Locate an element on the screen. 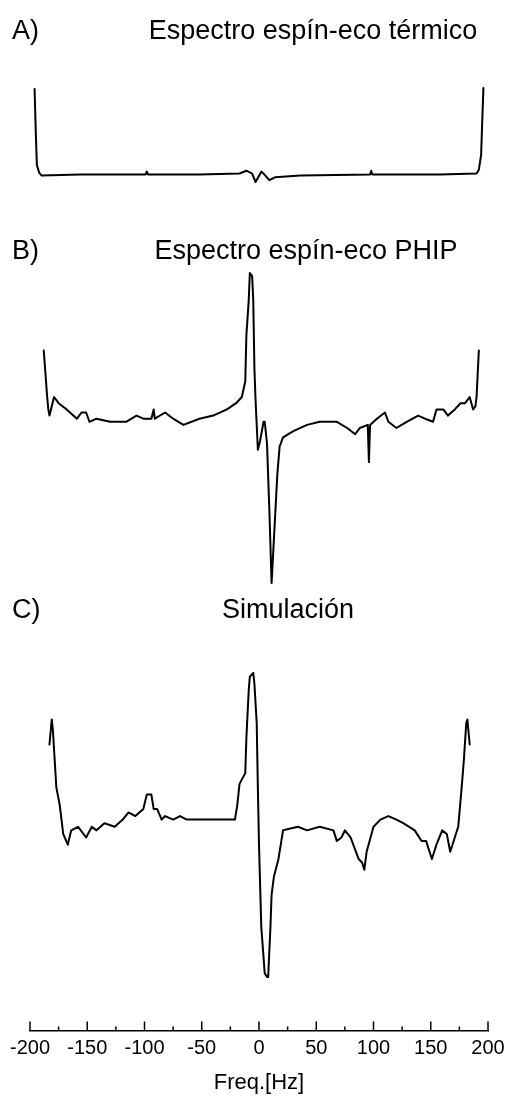 The image size is (512, 1100). text: B) is located at coordinates (25, 250).